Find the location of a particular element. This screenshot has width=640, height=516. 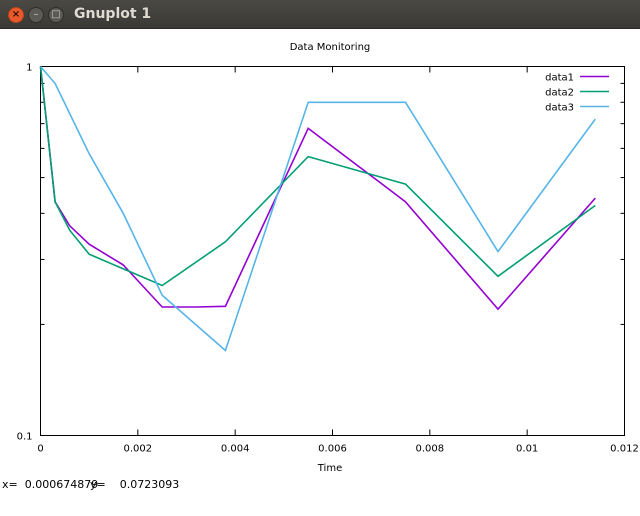

x-tick-label: 0.002 is located at coordinates (138, 449).